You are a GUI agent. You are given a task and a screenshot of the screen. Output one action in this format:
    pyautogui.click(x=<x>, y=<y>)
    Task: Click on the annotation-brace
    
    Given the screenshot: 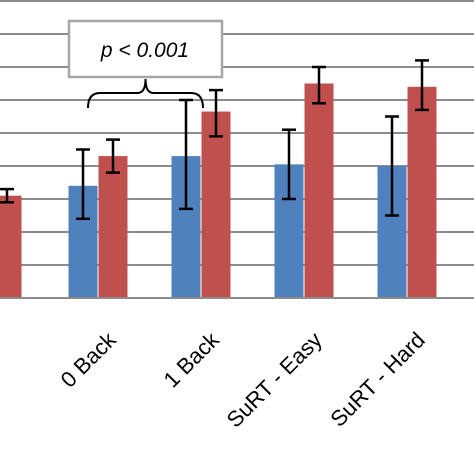 What is the action you would take?
    pyautogui.click(x=145, y=93)
    